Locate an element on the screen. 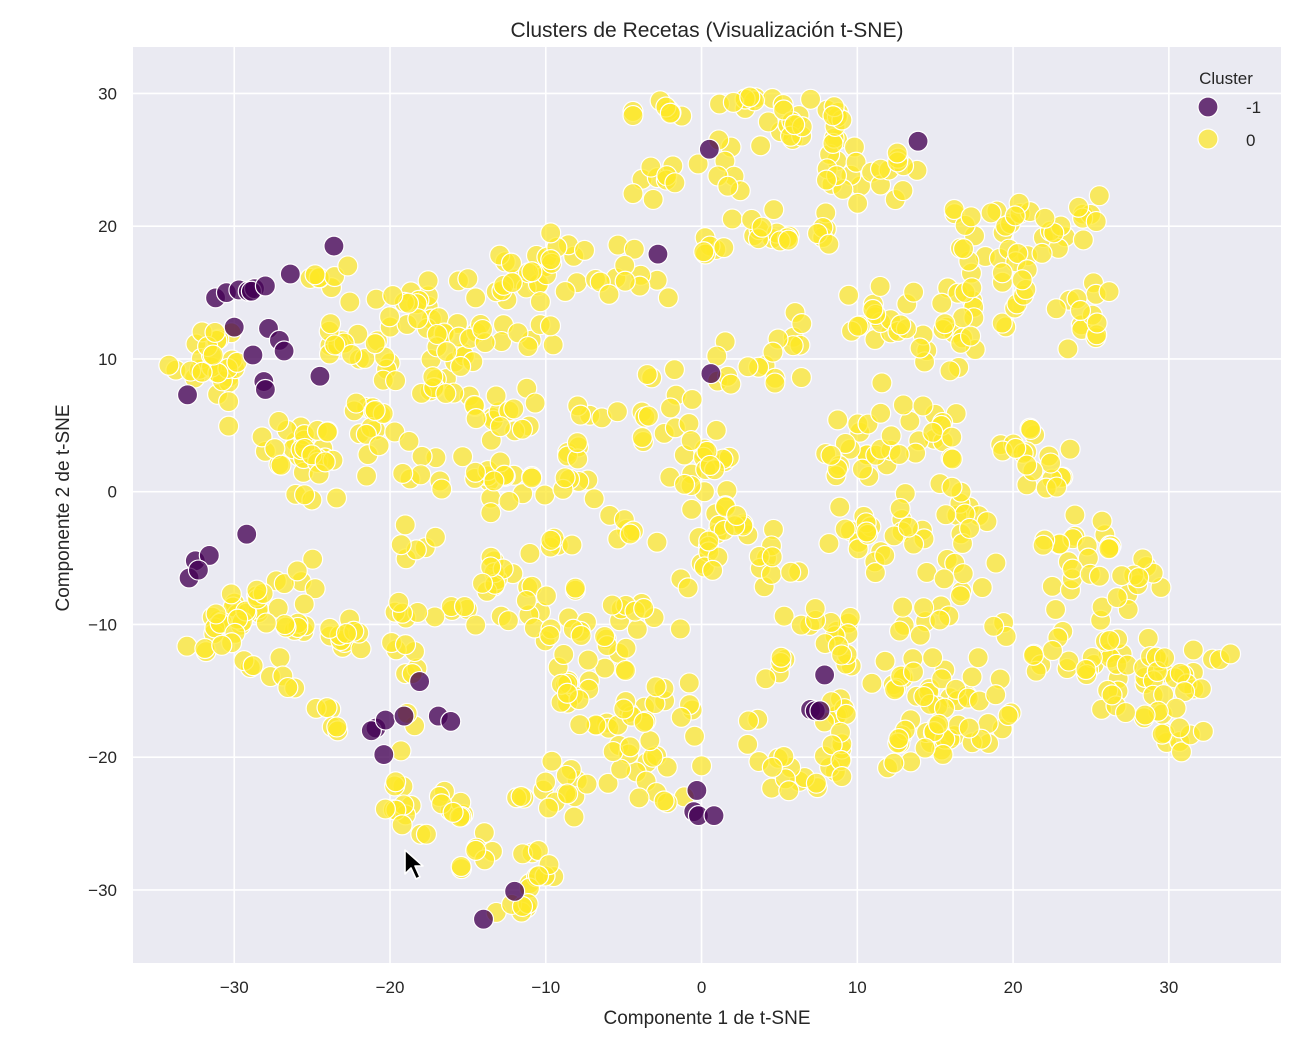 Image resolution: width=1292 pixels, height=1054 pixels. x-axis-label: Componente 1 de t-SNE is located at coordinates (706, 1018).